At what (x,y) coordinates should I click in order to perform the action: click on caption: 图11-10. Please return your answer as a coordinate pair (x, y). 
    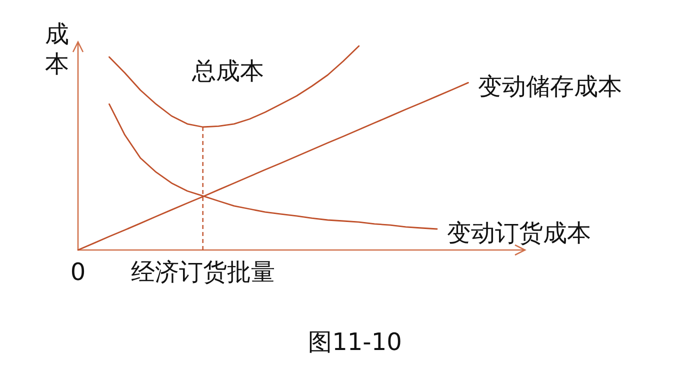
    Looking at the image, I should click on (355, 342).